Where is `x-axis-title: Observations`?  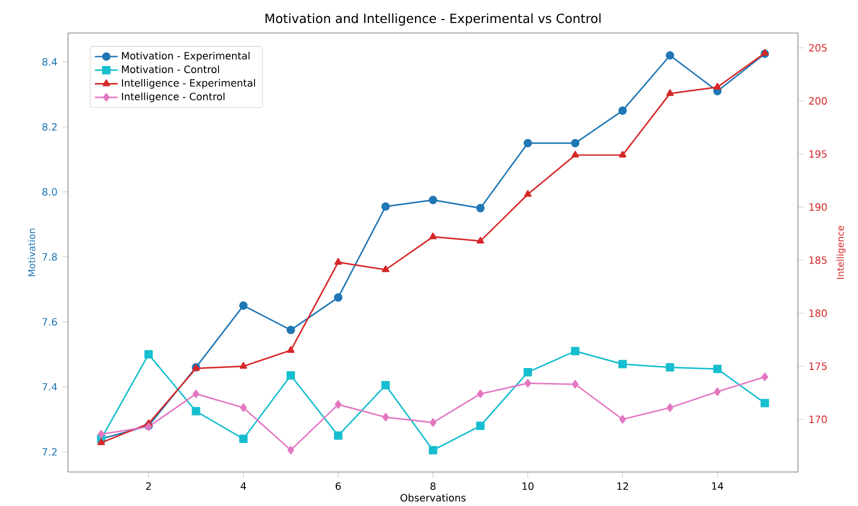
x-axis-title: Observations is located at coordinates (433, 498).